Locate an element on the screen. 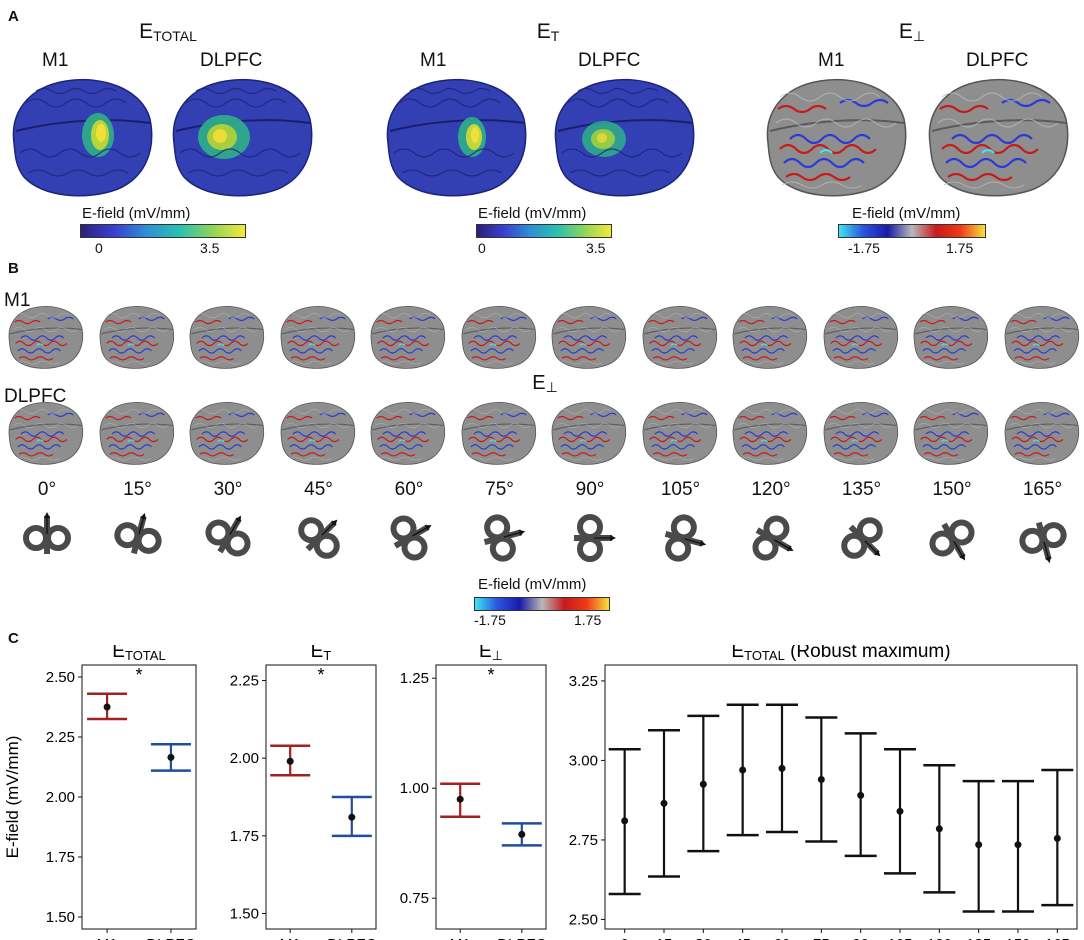 The width and height of the screenshot is (1084, 940). y-tick-label: 3.00 is located at coordinates (583, 760).